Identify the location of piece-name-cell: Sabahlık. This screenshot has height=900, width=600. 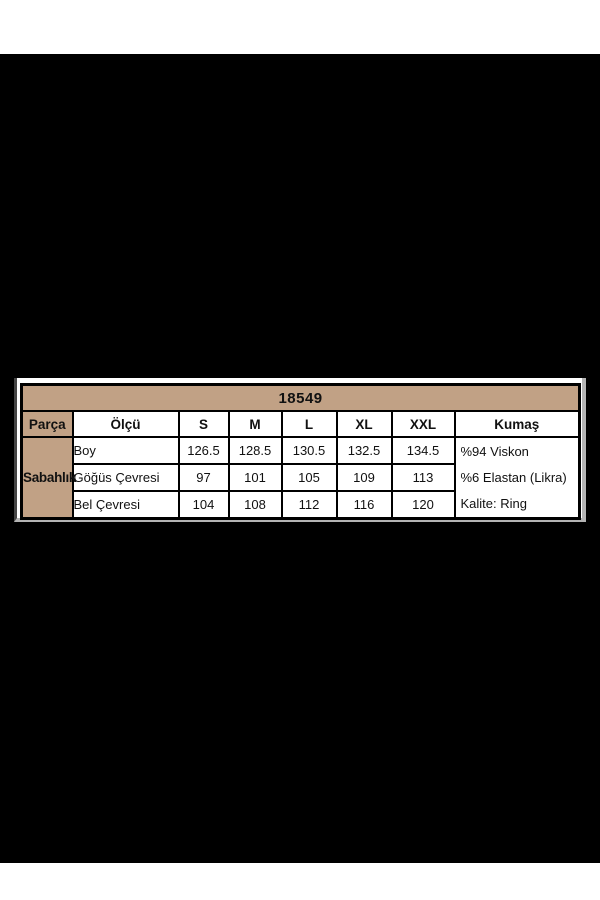
(48, 478).